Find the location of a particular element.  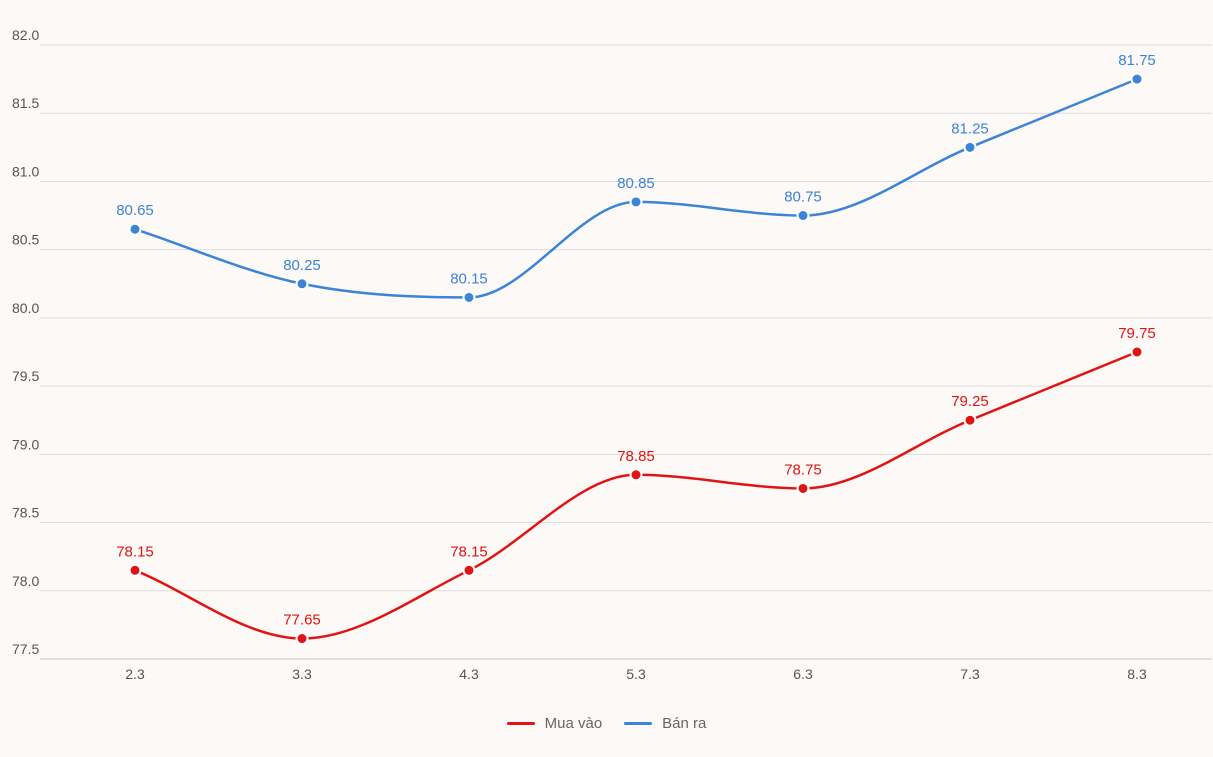

data-label-sell: 80.15 is located at coordinates (469, 278).